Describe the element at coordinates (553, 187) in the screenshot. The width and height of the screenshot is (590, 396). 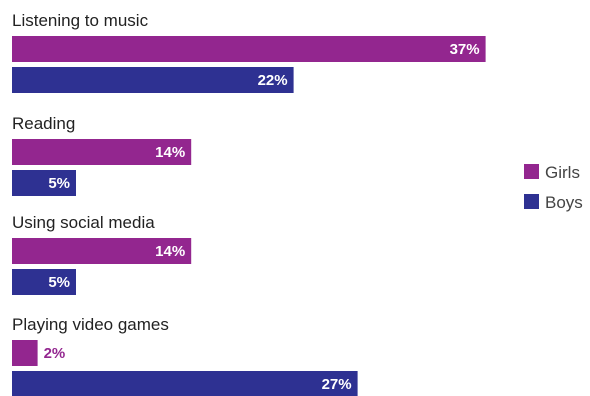
I see `legend: Girls Boys` at that location.